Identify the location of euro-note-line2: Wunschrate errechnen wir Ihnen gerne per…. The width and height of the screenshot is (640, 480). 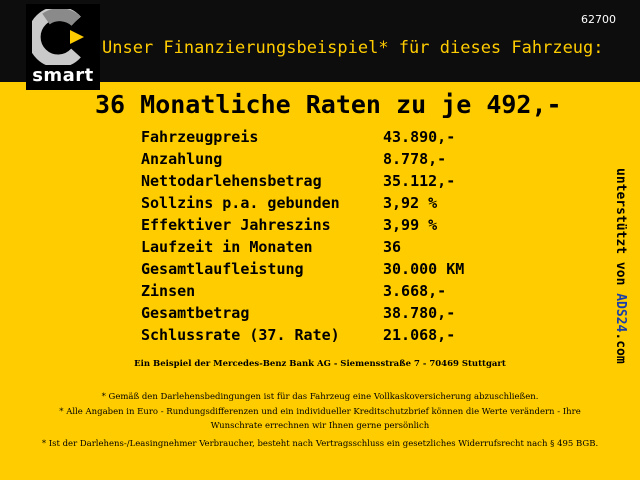
(320, 426).